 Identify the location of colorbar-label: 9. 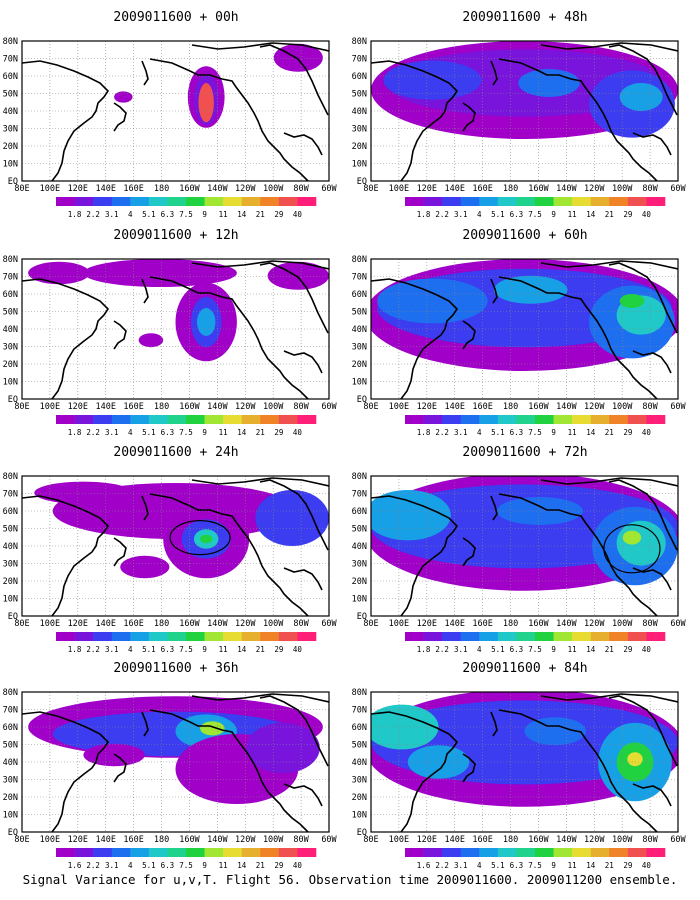
(204, 214).